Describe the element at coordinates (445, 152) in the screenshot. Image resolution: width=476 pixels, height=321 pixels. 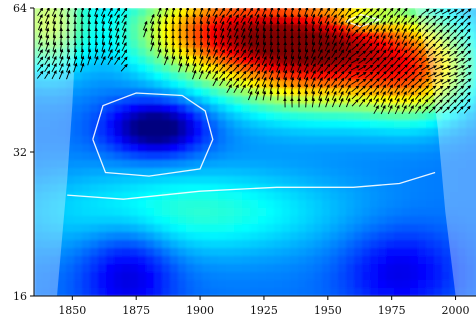
I see `cone-of-influence-right` at that location.